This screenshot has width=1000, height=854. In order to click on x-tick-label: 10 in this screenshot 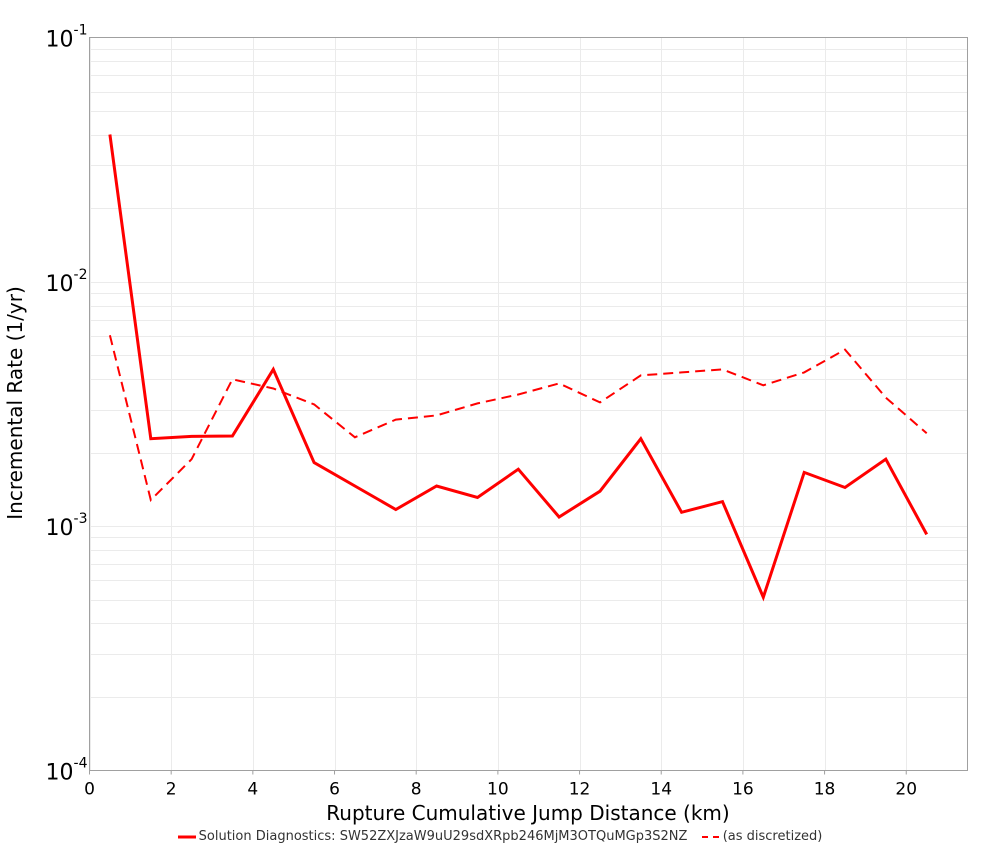, I will do `click(498, 790)`.